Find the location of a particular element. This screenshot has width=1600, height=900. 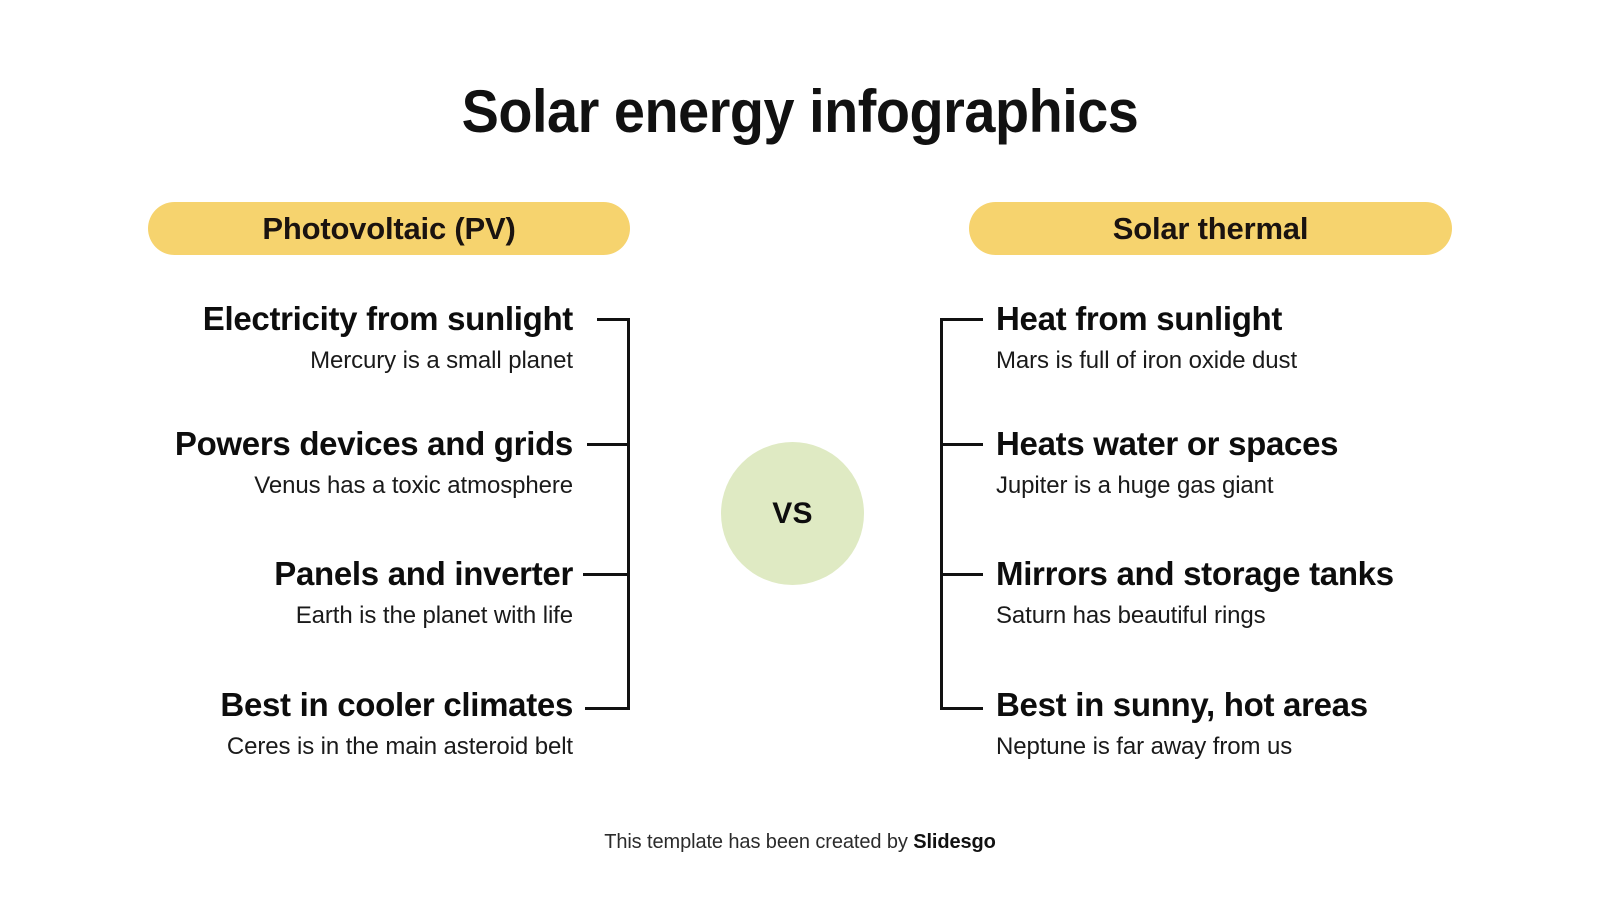

list-item-heading: Best in cooler climates is located at coordinates (396, 704).